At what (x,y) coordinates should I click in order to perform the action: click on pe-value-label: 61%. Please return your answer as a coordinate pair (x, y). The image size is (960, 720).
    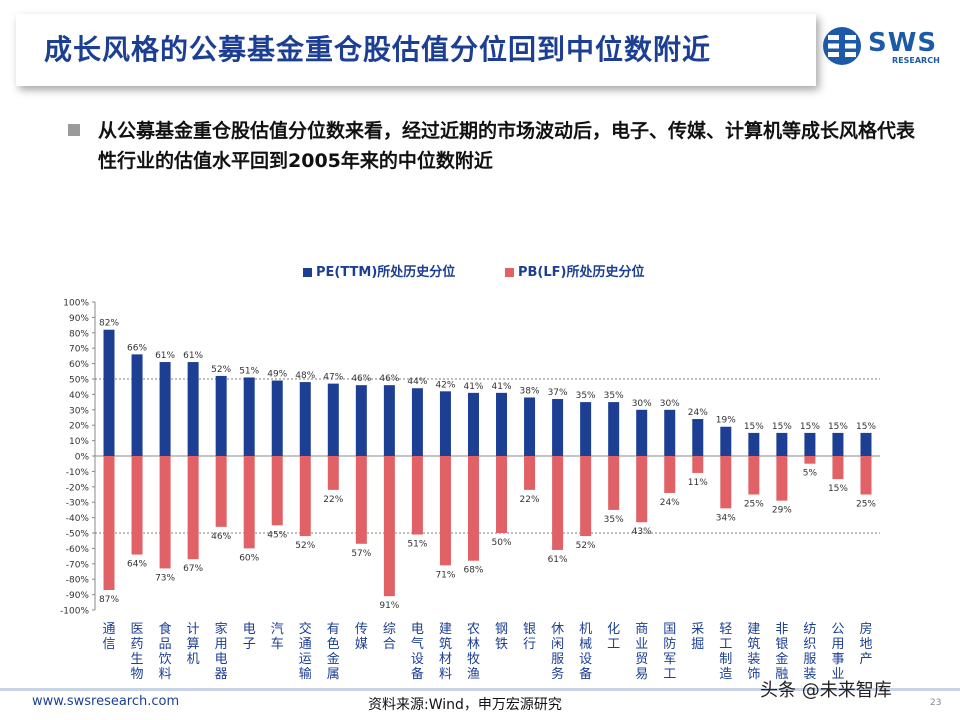
    Looking at the image, I should click on (165, 356).